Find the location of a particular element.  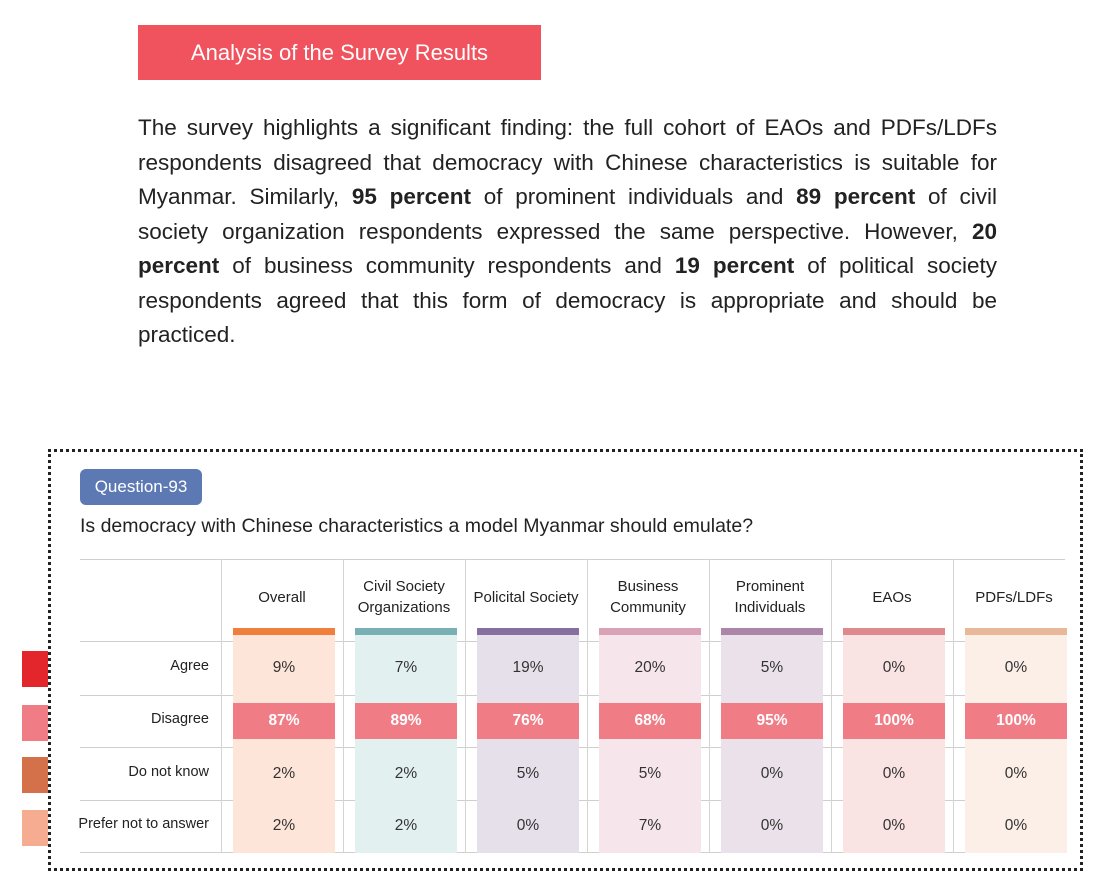

highlight-figure: 19 percent is located at coordinates (734, 265).